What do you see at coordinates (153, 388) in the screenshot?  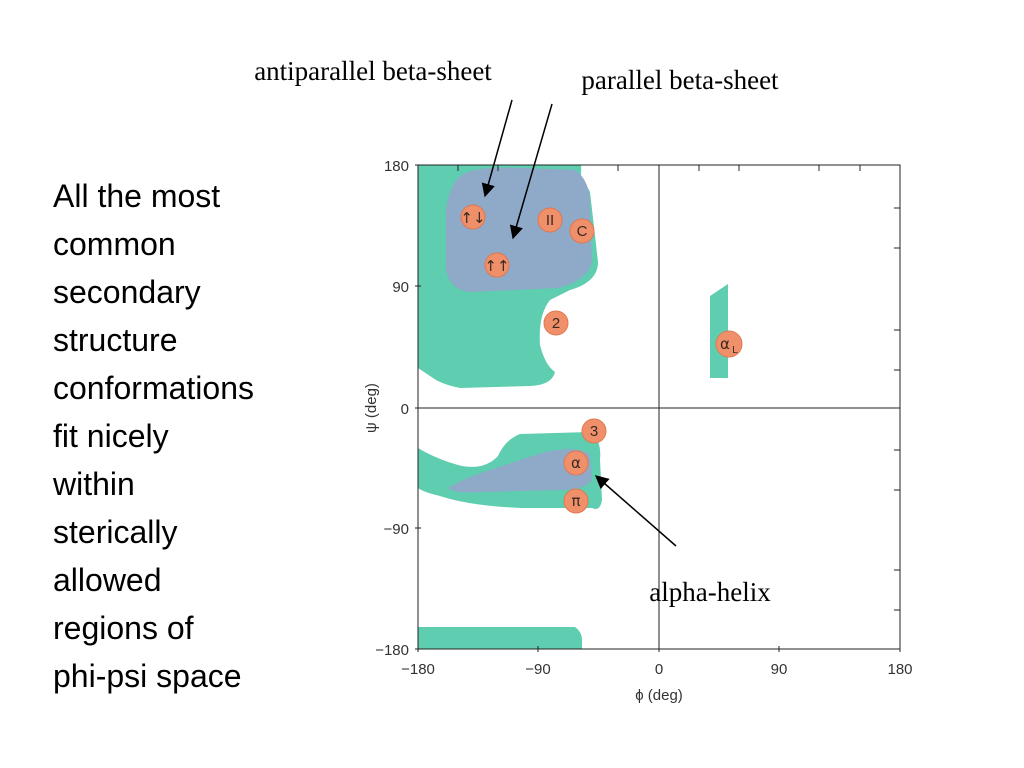 I see `body-line: conformations` at bounding box center [153, 388].